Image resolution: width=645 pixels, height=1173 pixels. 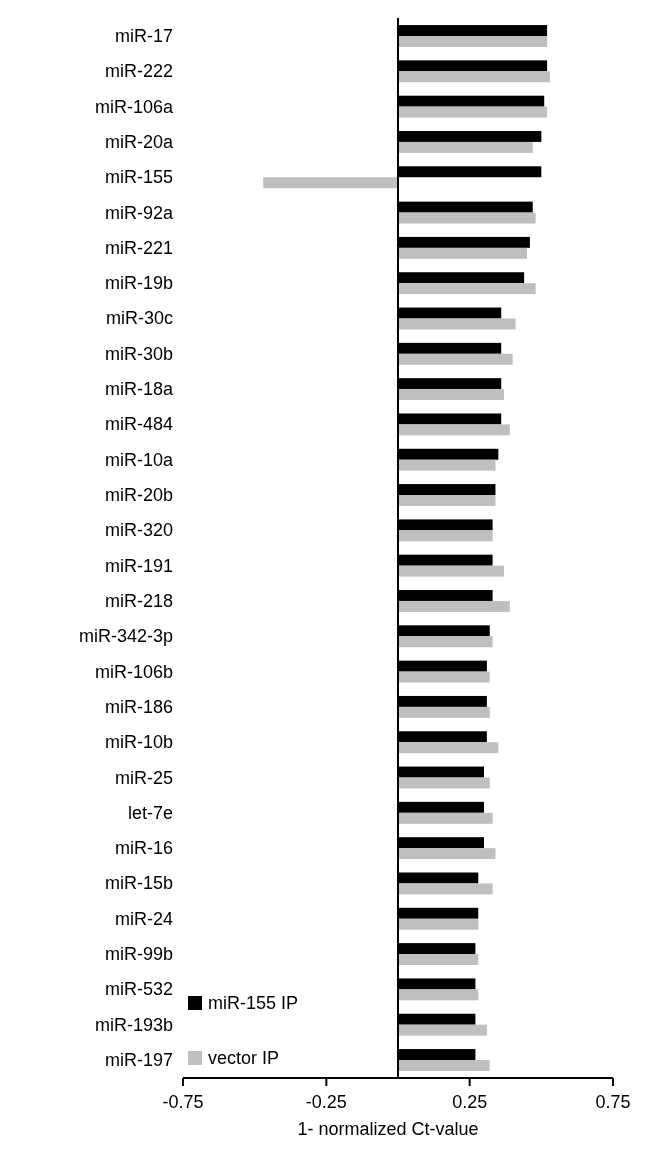 I want to click on y-tick-label: miR-218, so click(x=138, y=600).